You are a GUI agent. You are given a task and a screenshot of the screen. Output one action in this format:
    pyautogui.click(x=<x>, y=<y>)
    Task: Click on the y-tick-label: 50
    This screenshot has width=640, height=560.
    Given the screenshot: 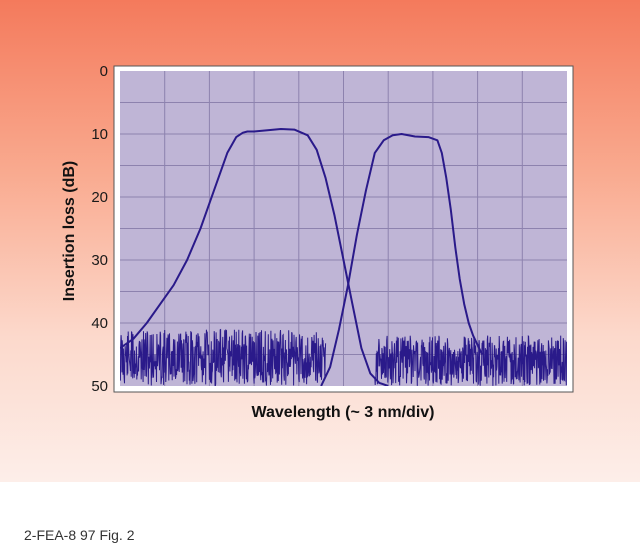 What is the action you would take?
    pyautogui.click(x=99, y=386)
    